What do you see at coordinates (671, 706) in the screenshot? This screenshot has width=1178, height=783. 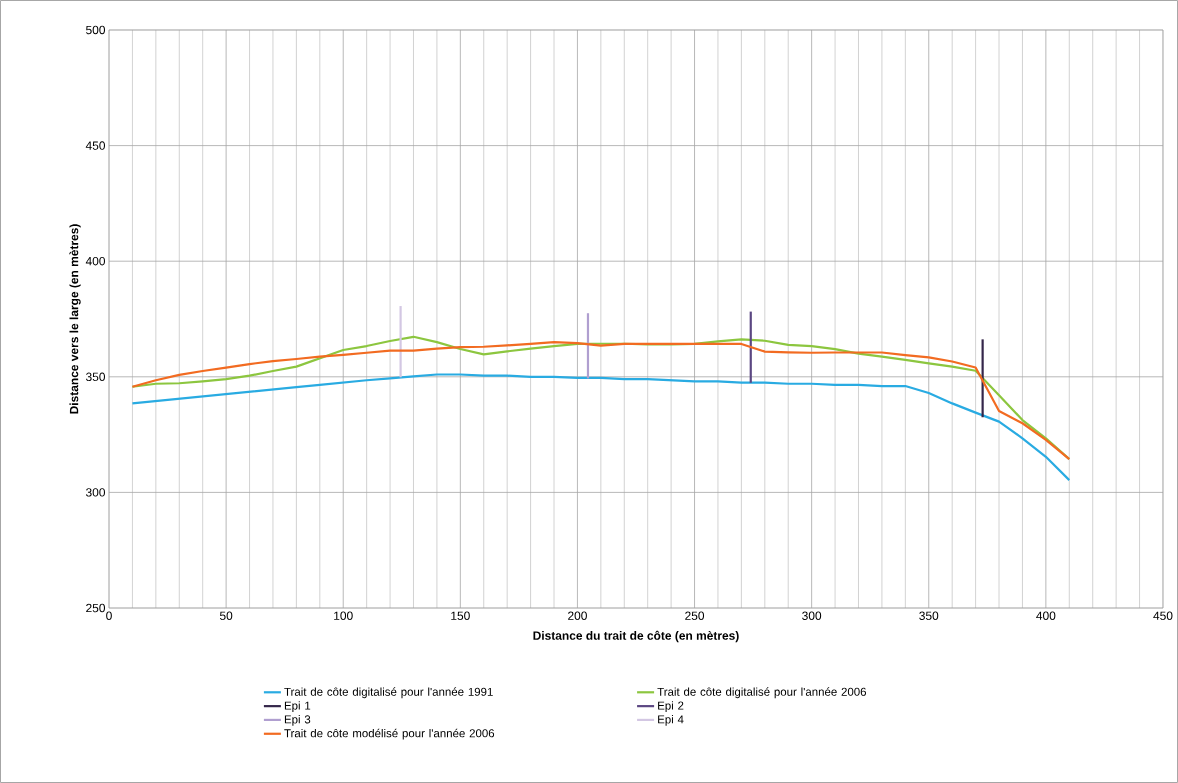 I see `legend-label: Epi 2` at bounding box center [671, 706].